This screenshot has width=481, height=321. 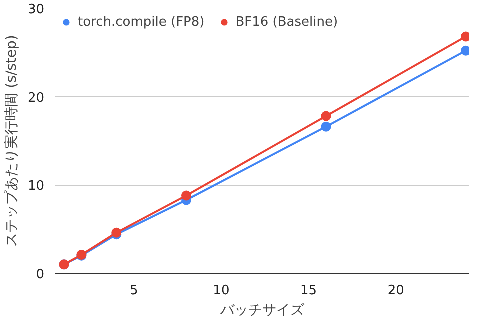 I want to click on y-tick-label: 0, so click(x=40, y=275).